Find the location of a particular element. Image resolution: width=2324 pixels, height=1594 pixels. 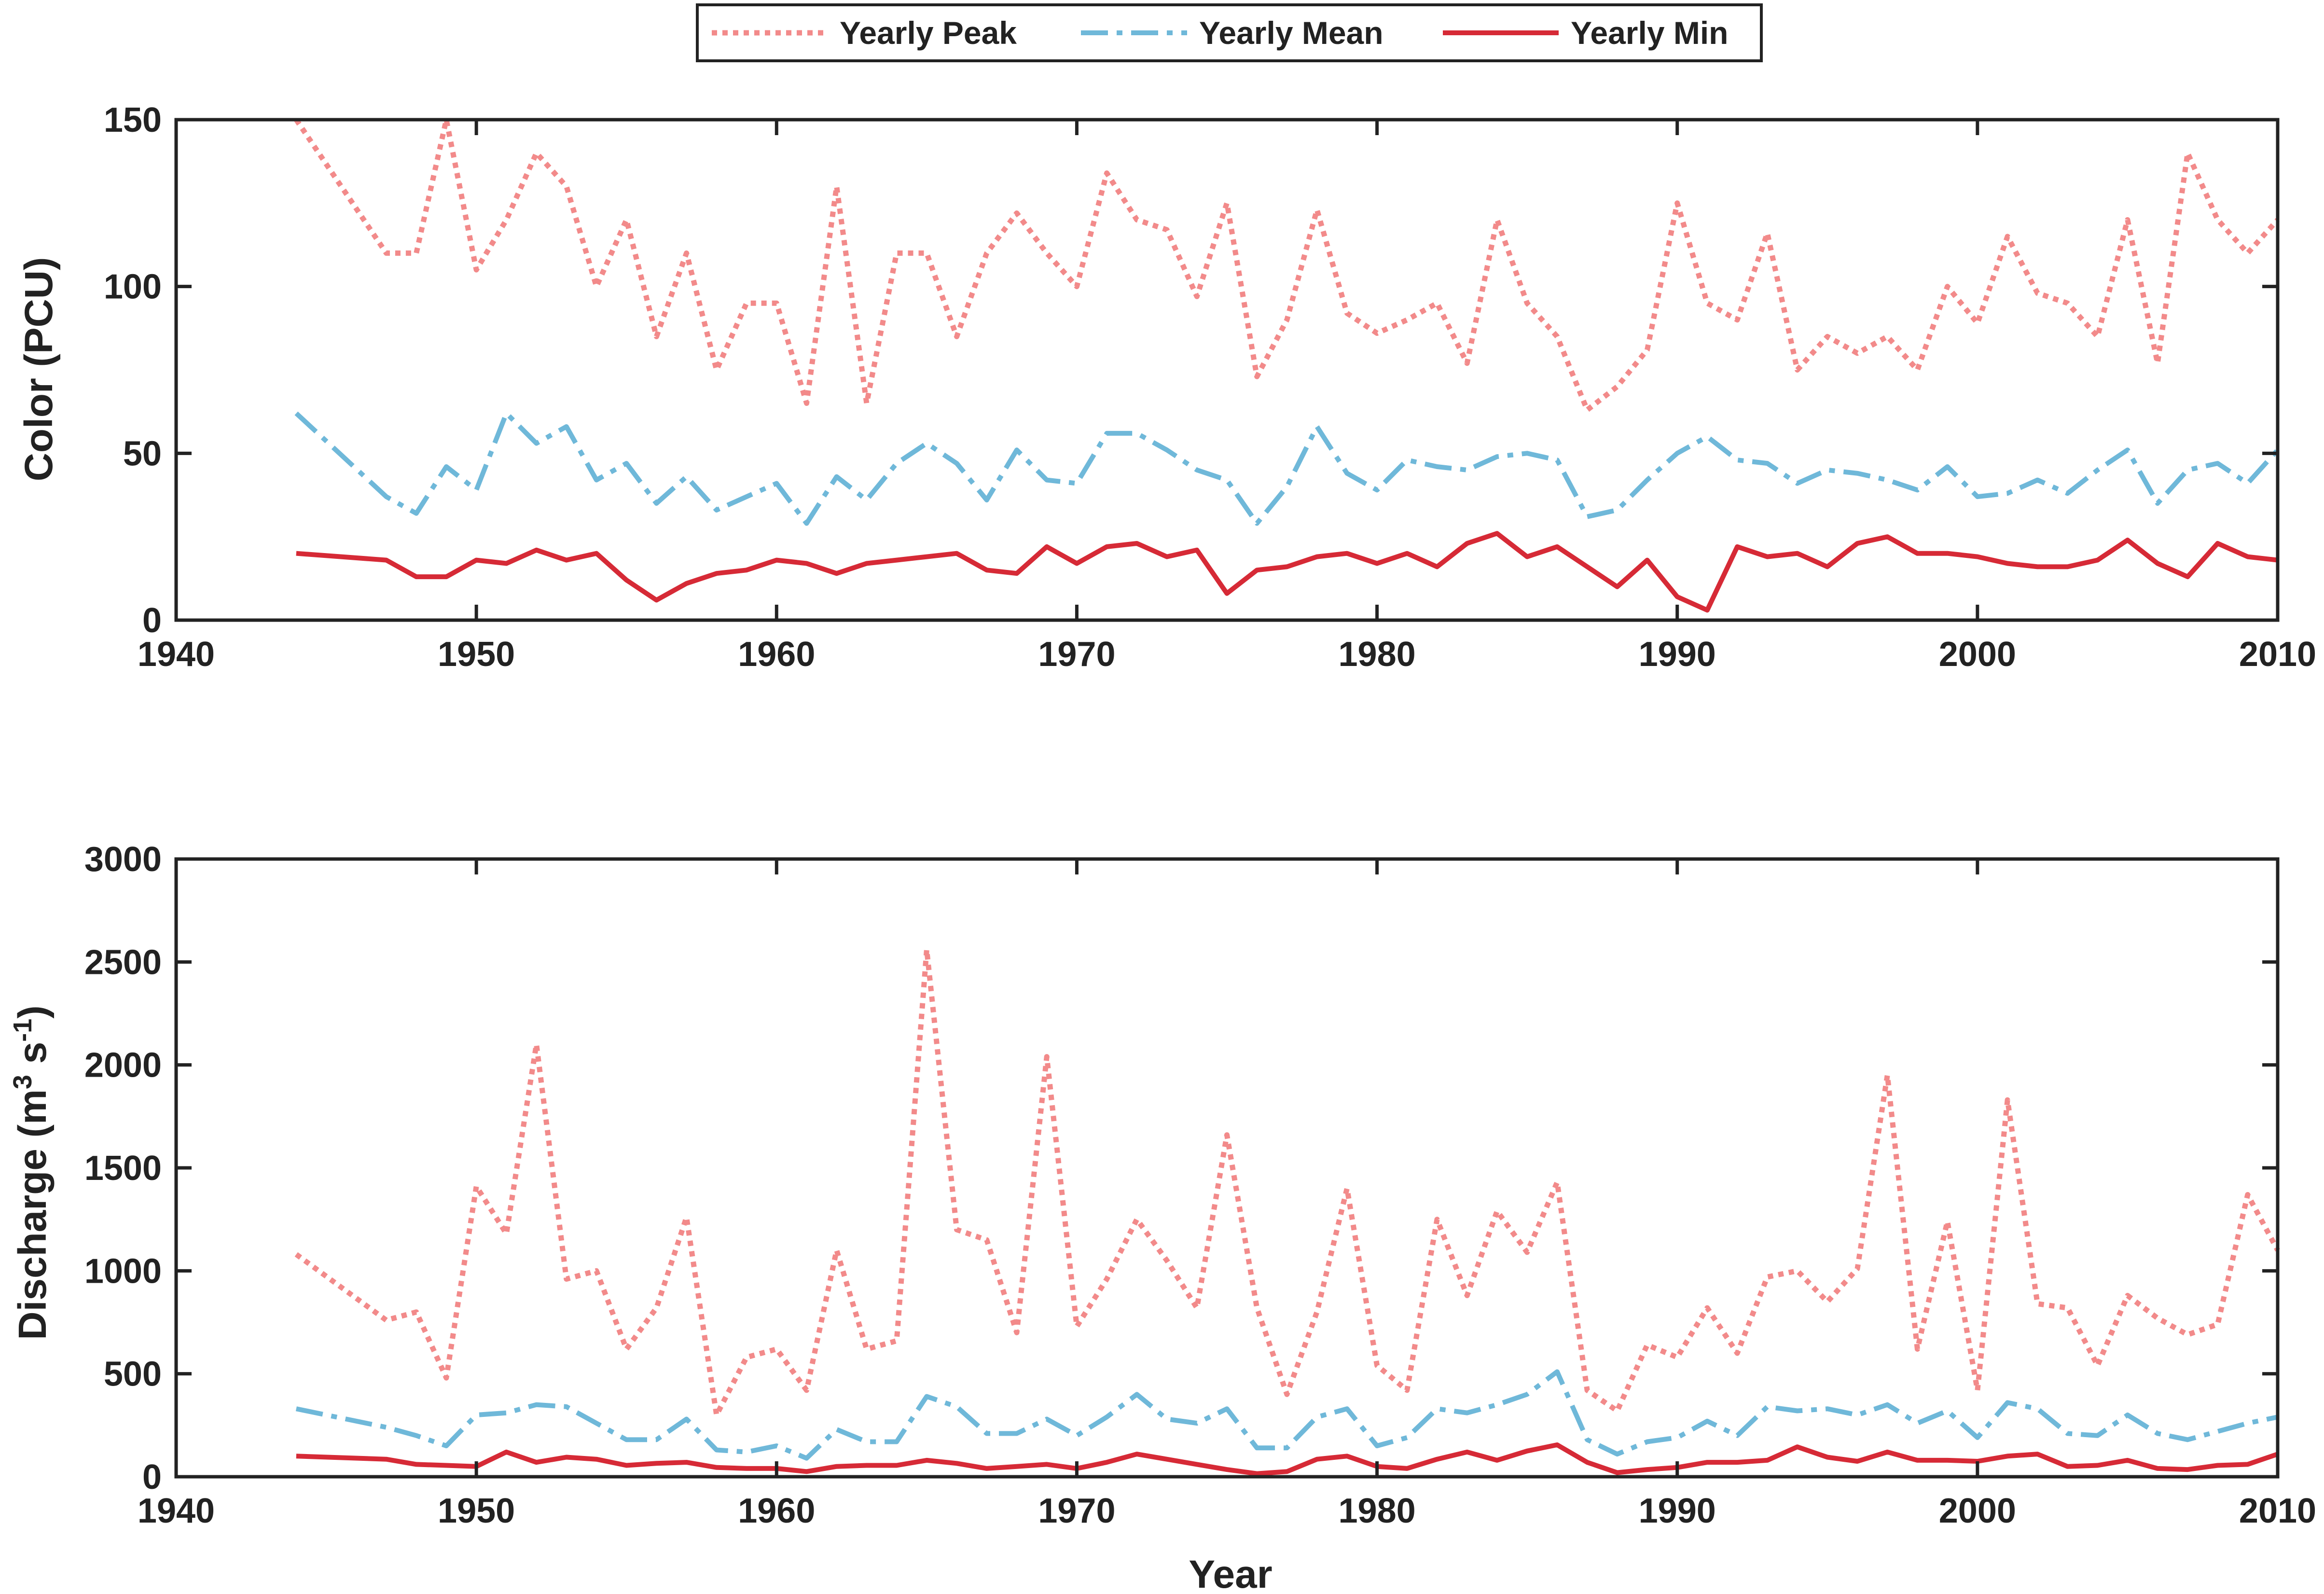

y-axis-label: Color (PCU) is located at coordinates (39, 369).